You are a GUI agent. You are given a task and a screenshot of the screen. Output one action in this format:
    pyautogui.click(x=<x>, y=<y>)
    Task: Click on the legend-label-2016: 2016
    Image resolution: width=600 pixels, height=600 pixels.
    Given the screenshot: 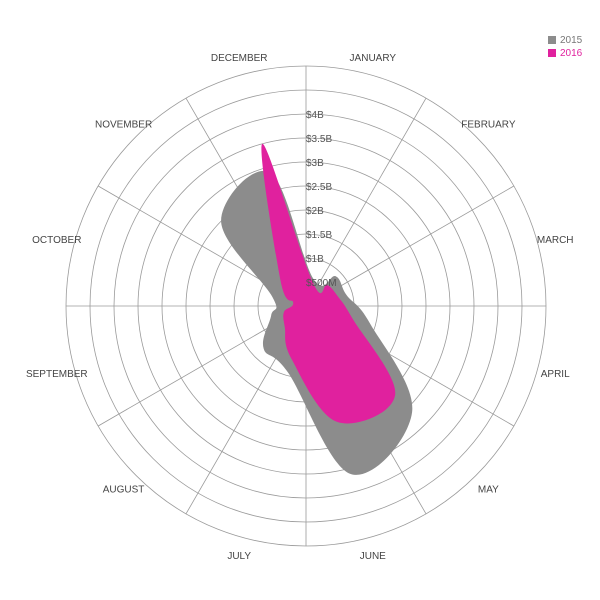 What is the action you would take?
    pyautogui.click(x=571, y=53)
    